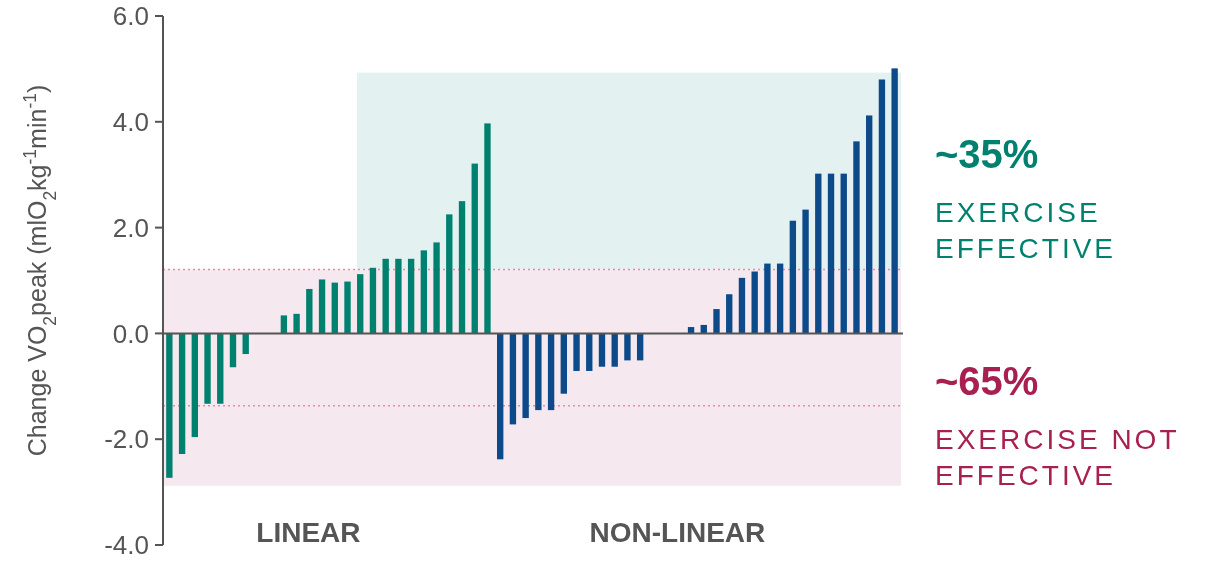  What do you see at coordinates (130, 227) in the screenshot?
I see `y-tick-label: 2.0` at bounding box center [130, 227].